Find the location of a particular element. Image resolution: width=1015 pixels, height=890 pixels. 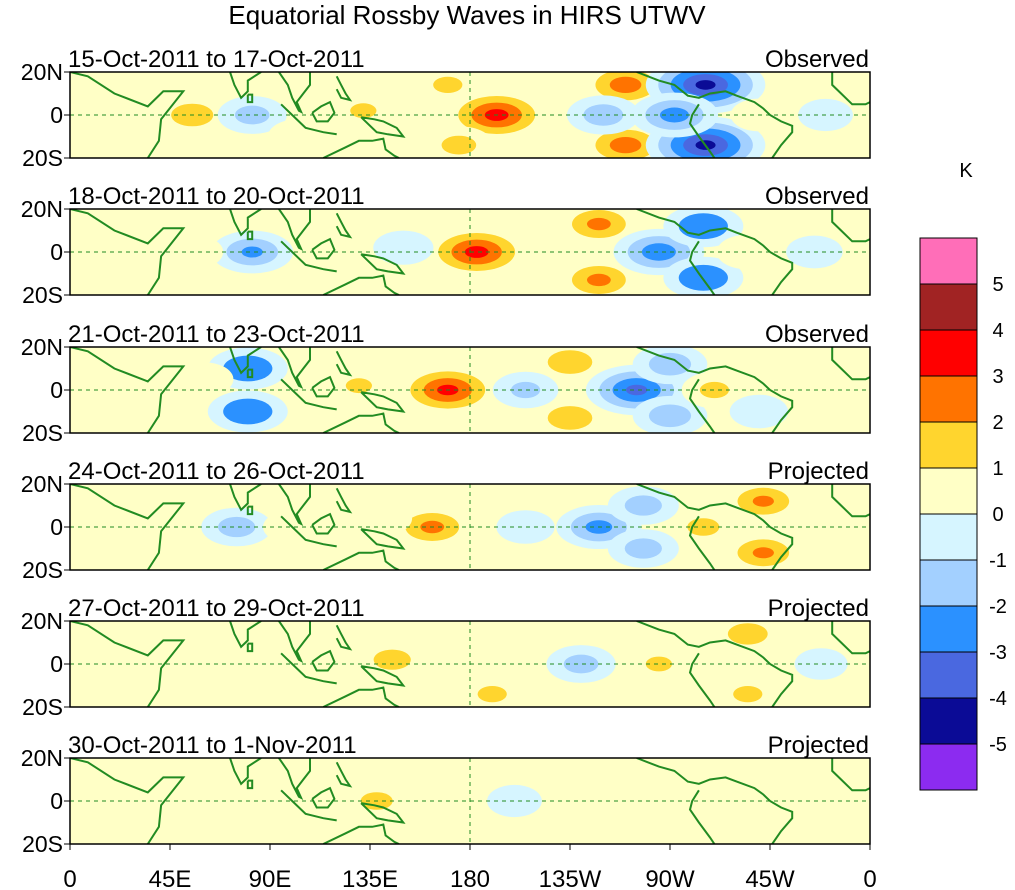

chart-title: Equatorial Rossby Waves in HIRS UTWV is located at coordinates (467, 15).